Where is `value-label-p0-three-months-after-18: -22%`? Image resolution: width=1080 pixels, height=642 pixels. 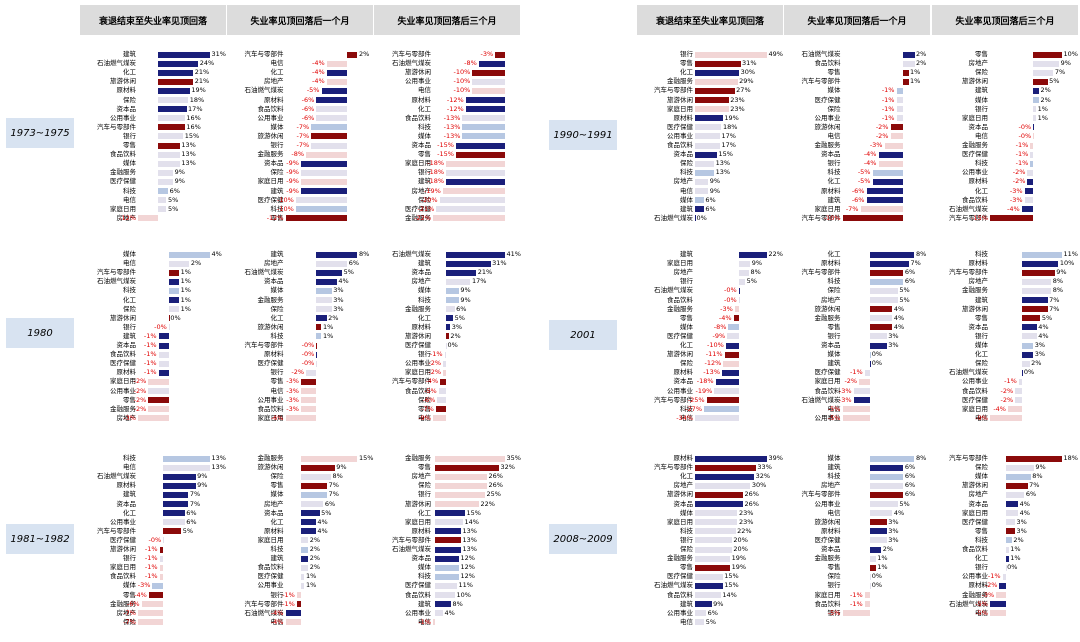
value-label-p0-three-months-after-18: -22% is located at coordinates (422, 217).